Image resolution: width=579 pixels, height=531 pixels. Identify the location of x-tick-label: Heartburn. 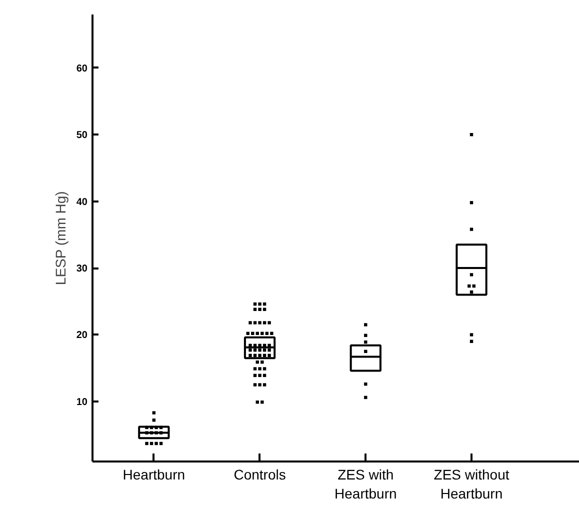
(154, 474).